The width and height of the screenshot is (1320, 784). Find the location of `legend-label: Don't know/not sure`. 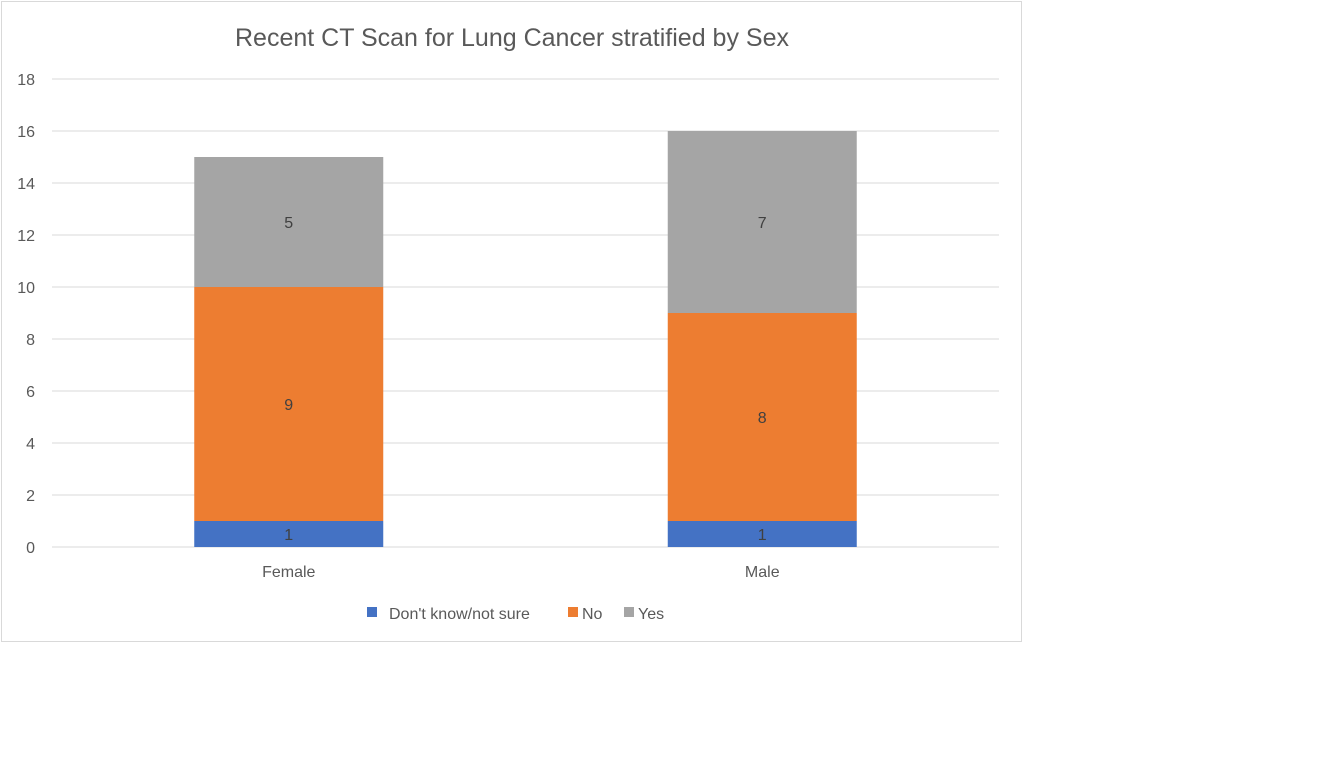

legend-label: Don't know/not sure is located at coordinates (459, 614).